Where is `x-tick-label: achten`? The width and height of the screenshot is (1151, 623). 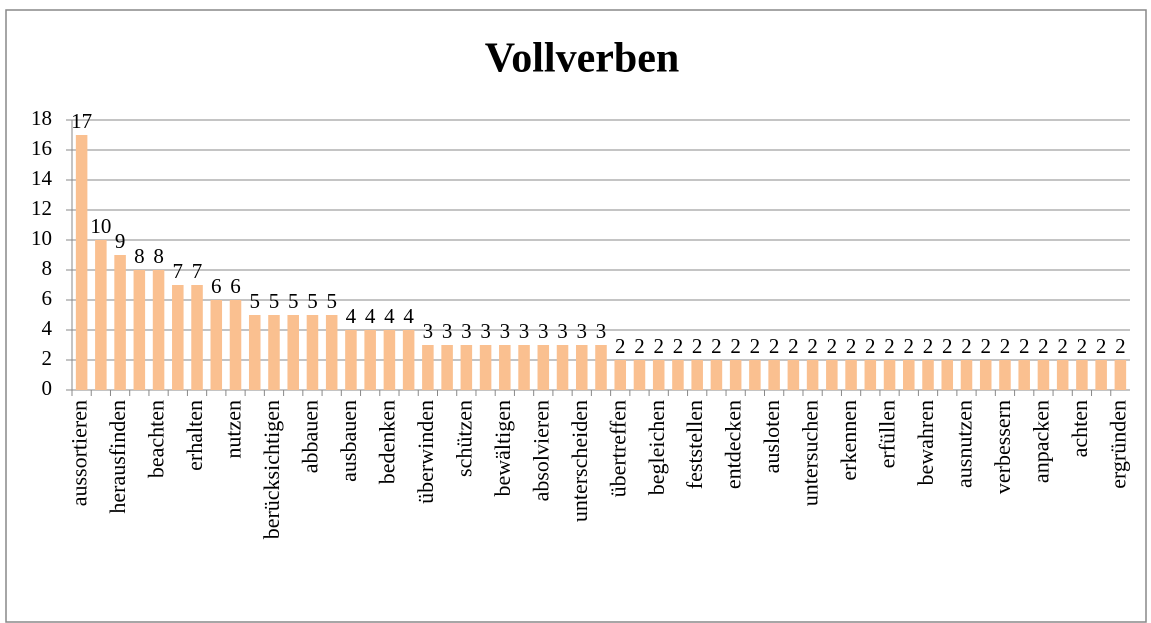 x-tick-label: achten is located at coordinates (1079, 428).